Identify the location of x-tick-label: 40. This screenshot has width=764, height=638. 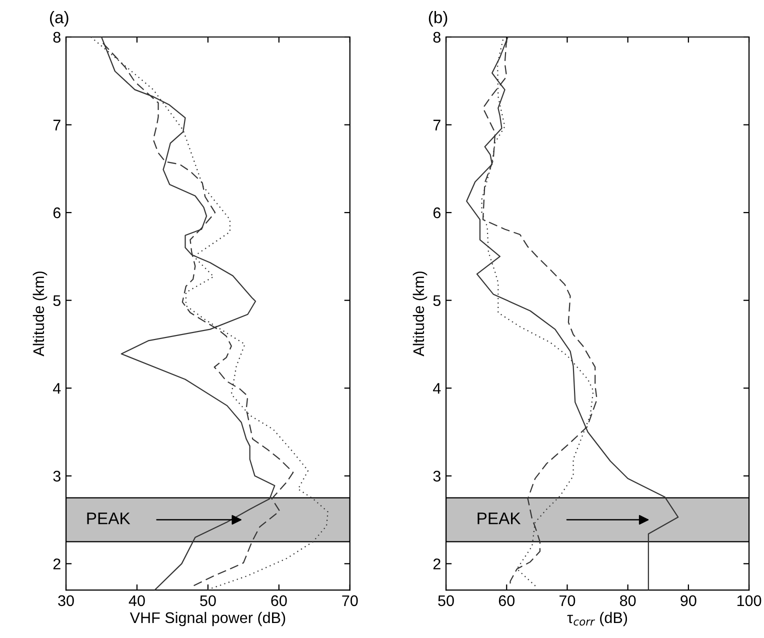
(136, 600).